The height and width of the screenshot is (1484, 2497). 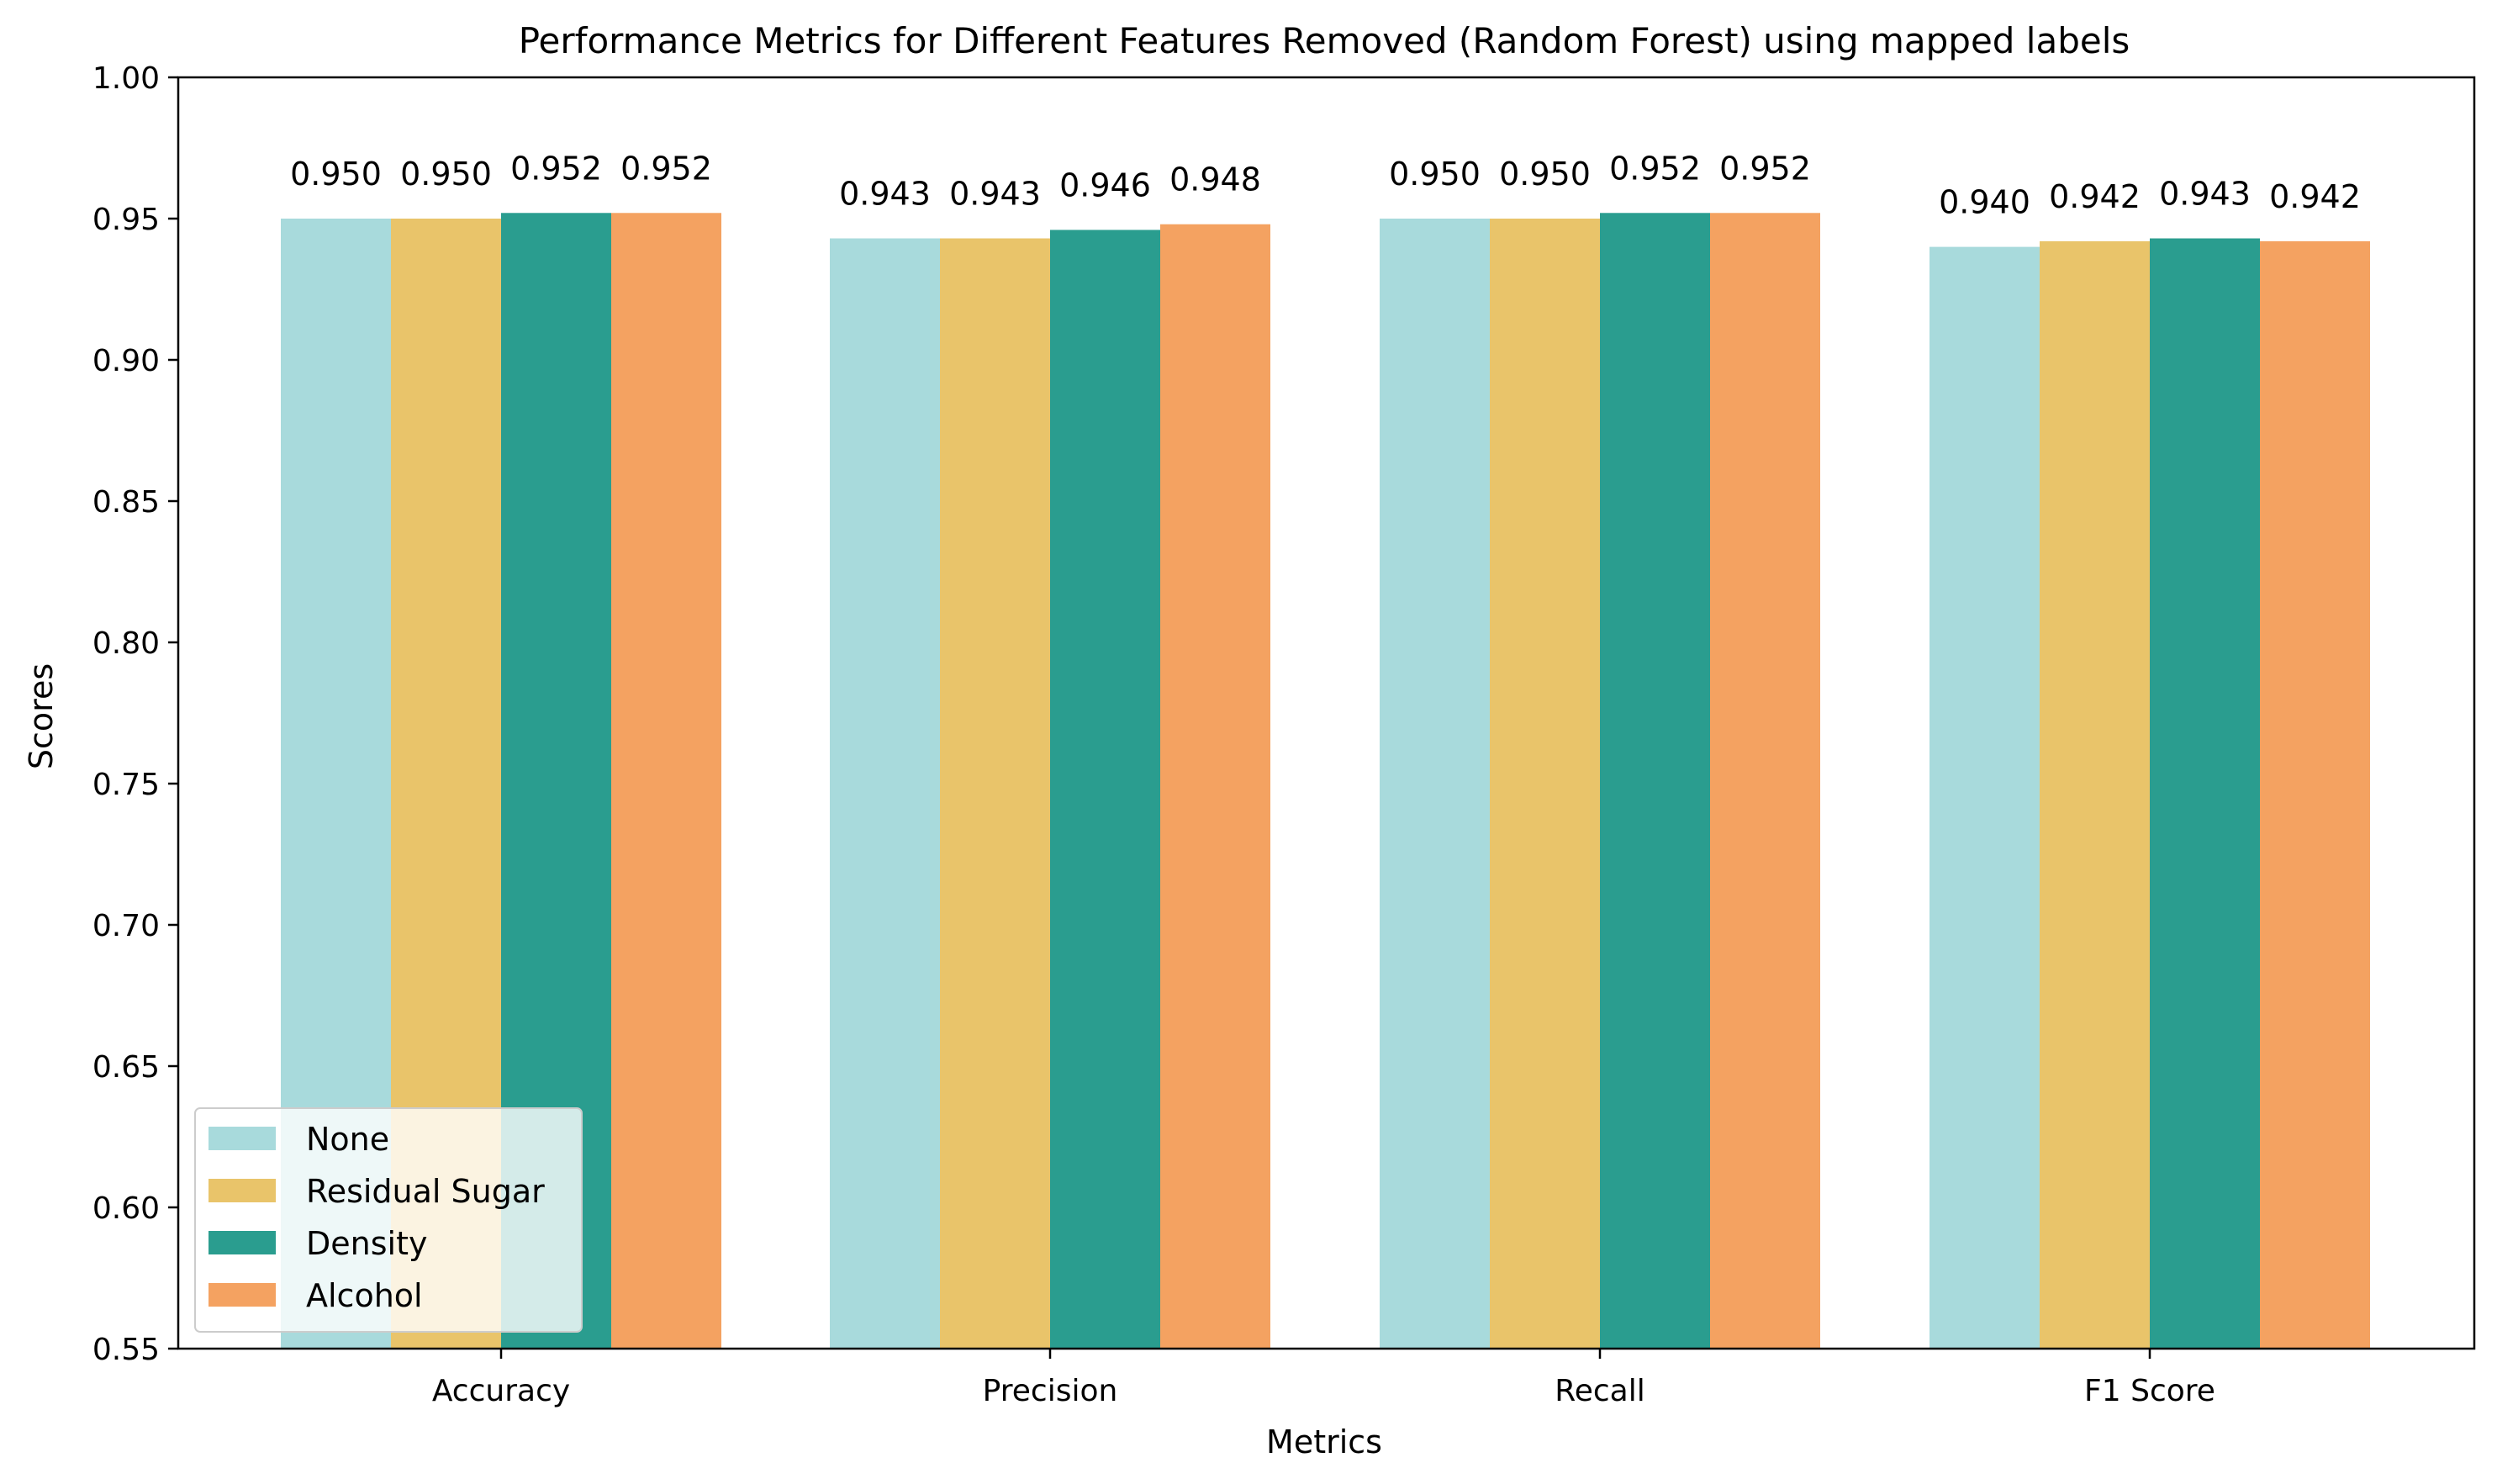 I want to click on y-tick-label: 0.80, so click(x=126, y=643).